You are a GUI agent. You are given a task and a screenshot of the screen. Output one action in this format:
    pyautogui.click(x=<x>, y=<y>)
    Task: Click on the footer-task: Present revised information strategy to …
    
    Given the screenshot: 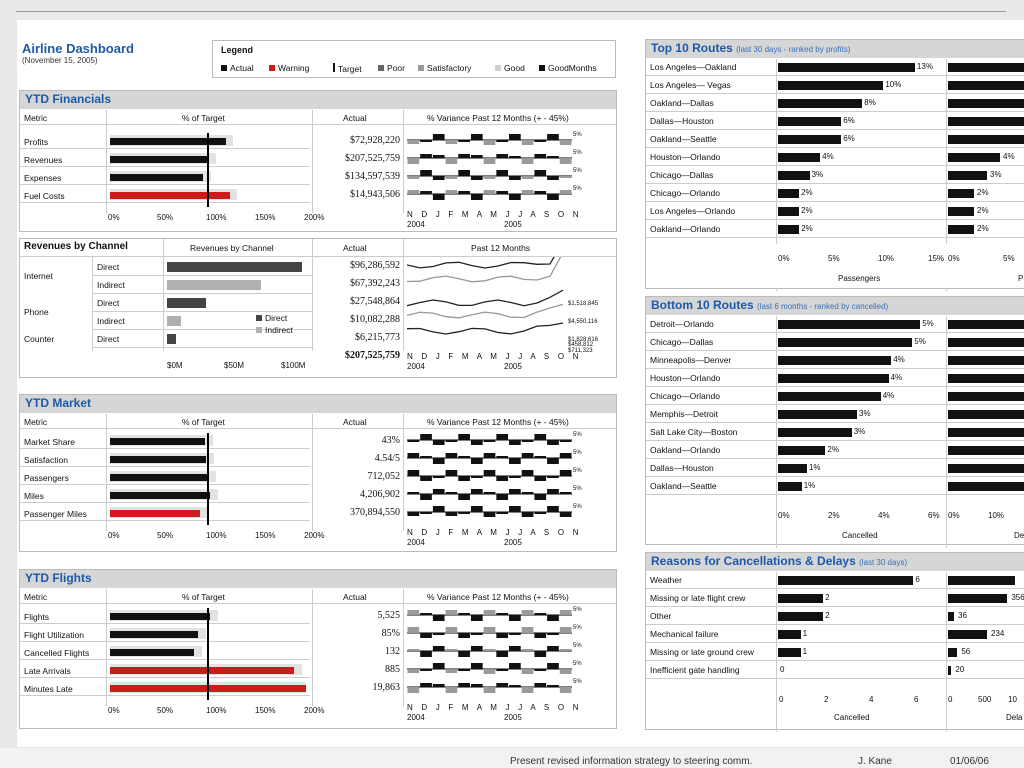 What is the action you would take?
    pyautogui.click(x=631, y=761)
    